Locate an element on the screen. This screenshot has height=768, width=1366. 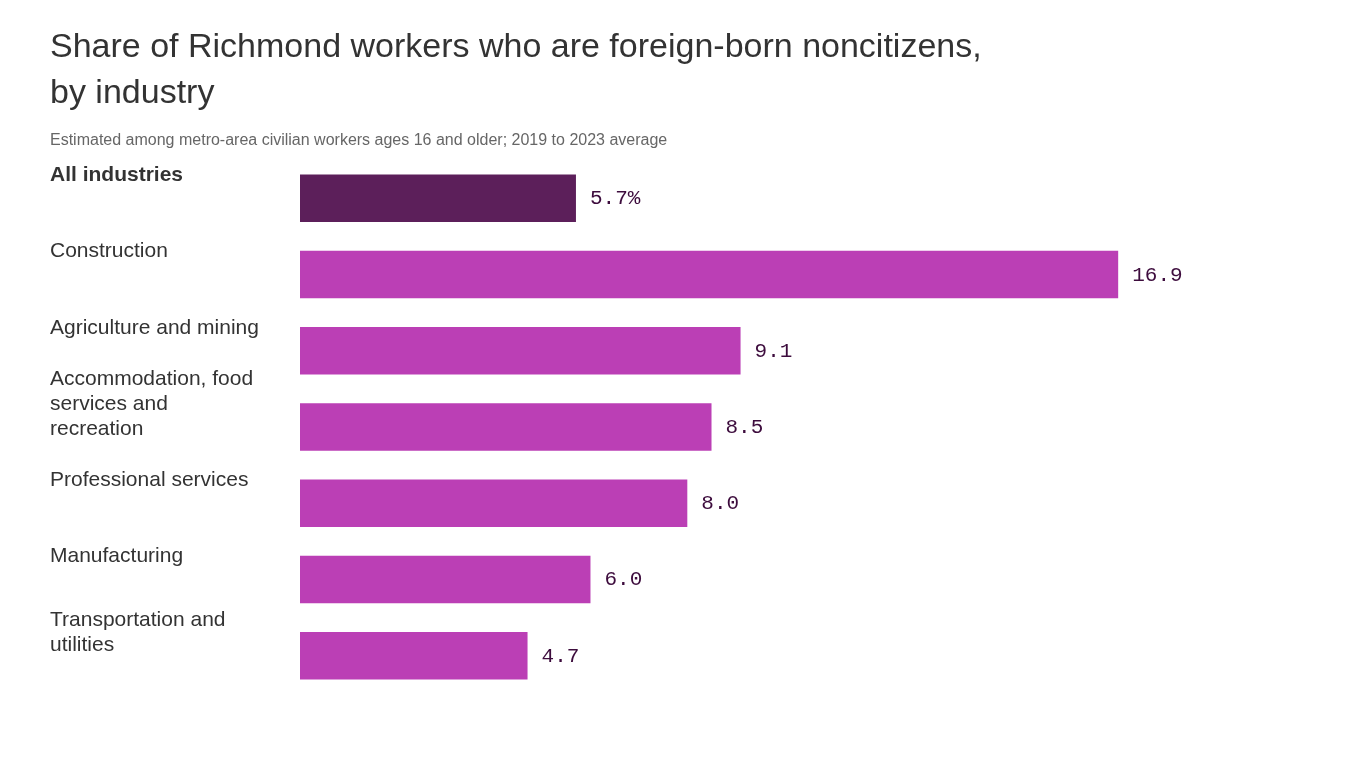
y-tick-label: Professional services is located at coordinates (149, 479).